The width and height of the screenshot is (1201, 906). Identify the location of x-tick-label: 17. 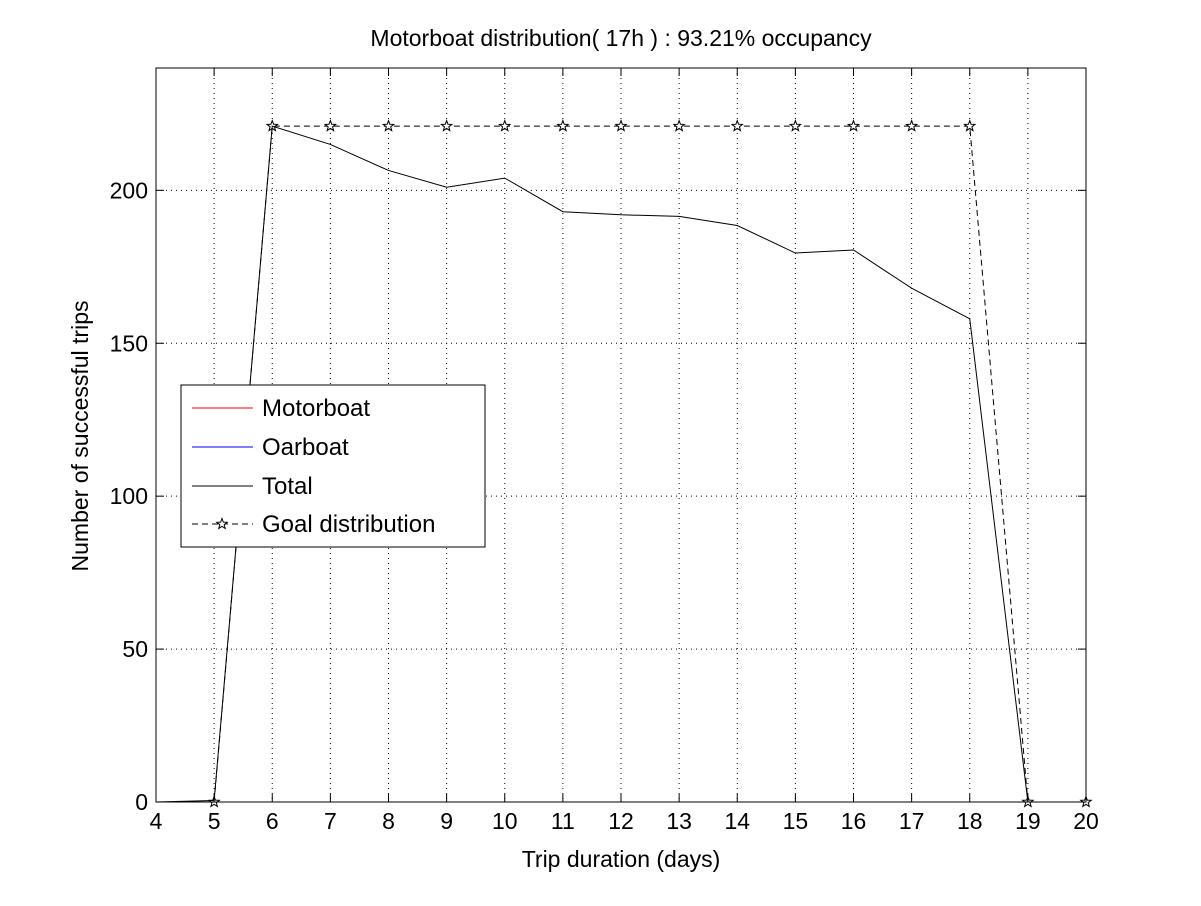
(912, 821).